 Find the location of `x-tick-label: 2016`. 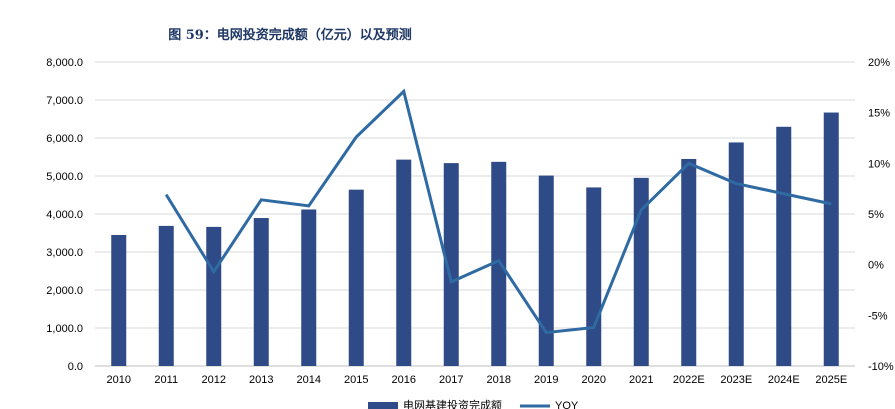

x-tick-label: 2016 is located at coordinates (404, 380).